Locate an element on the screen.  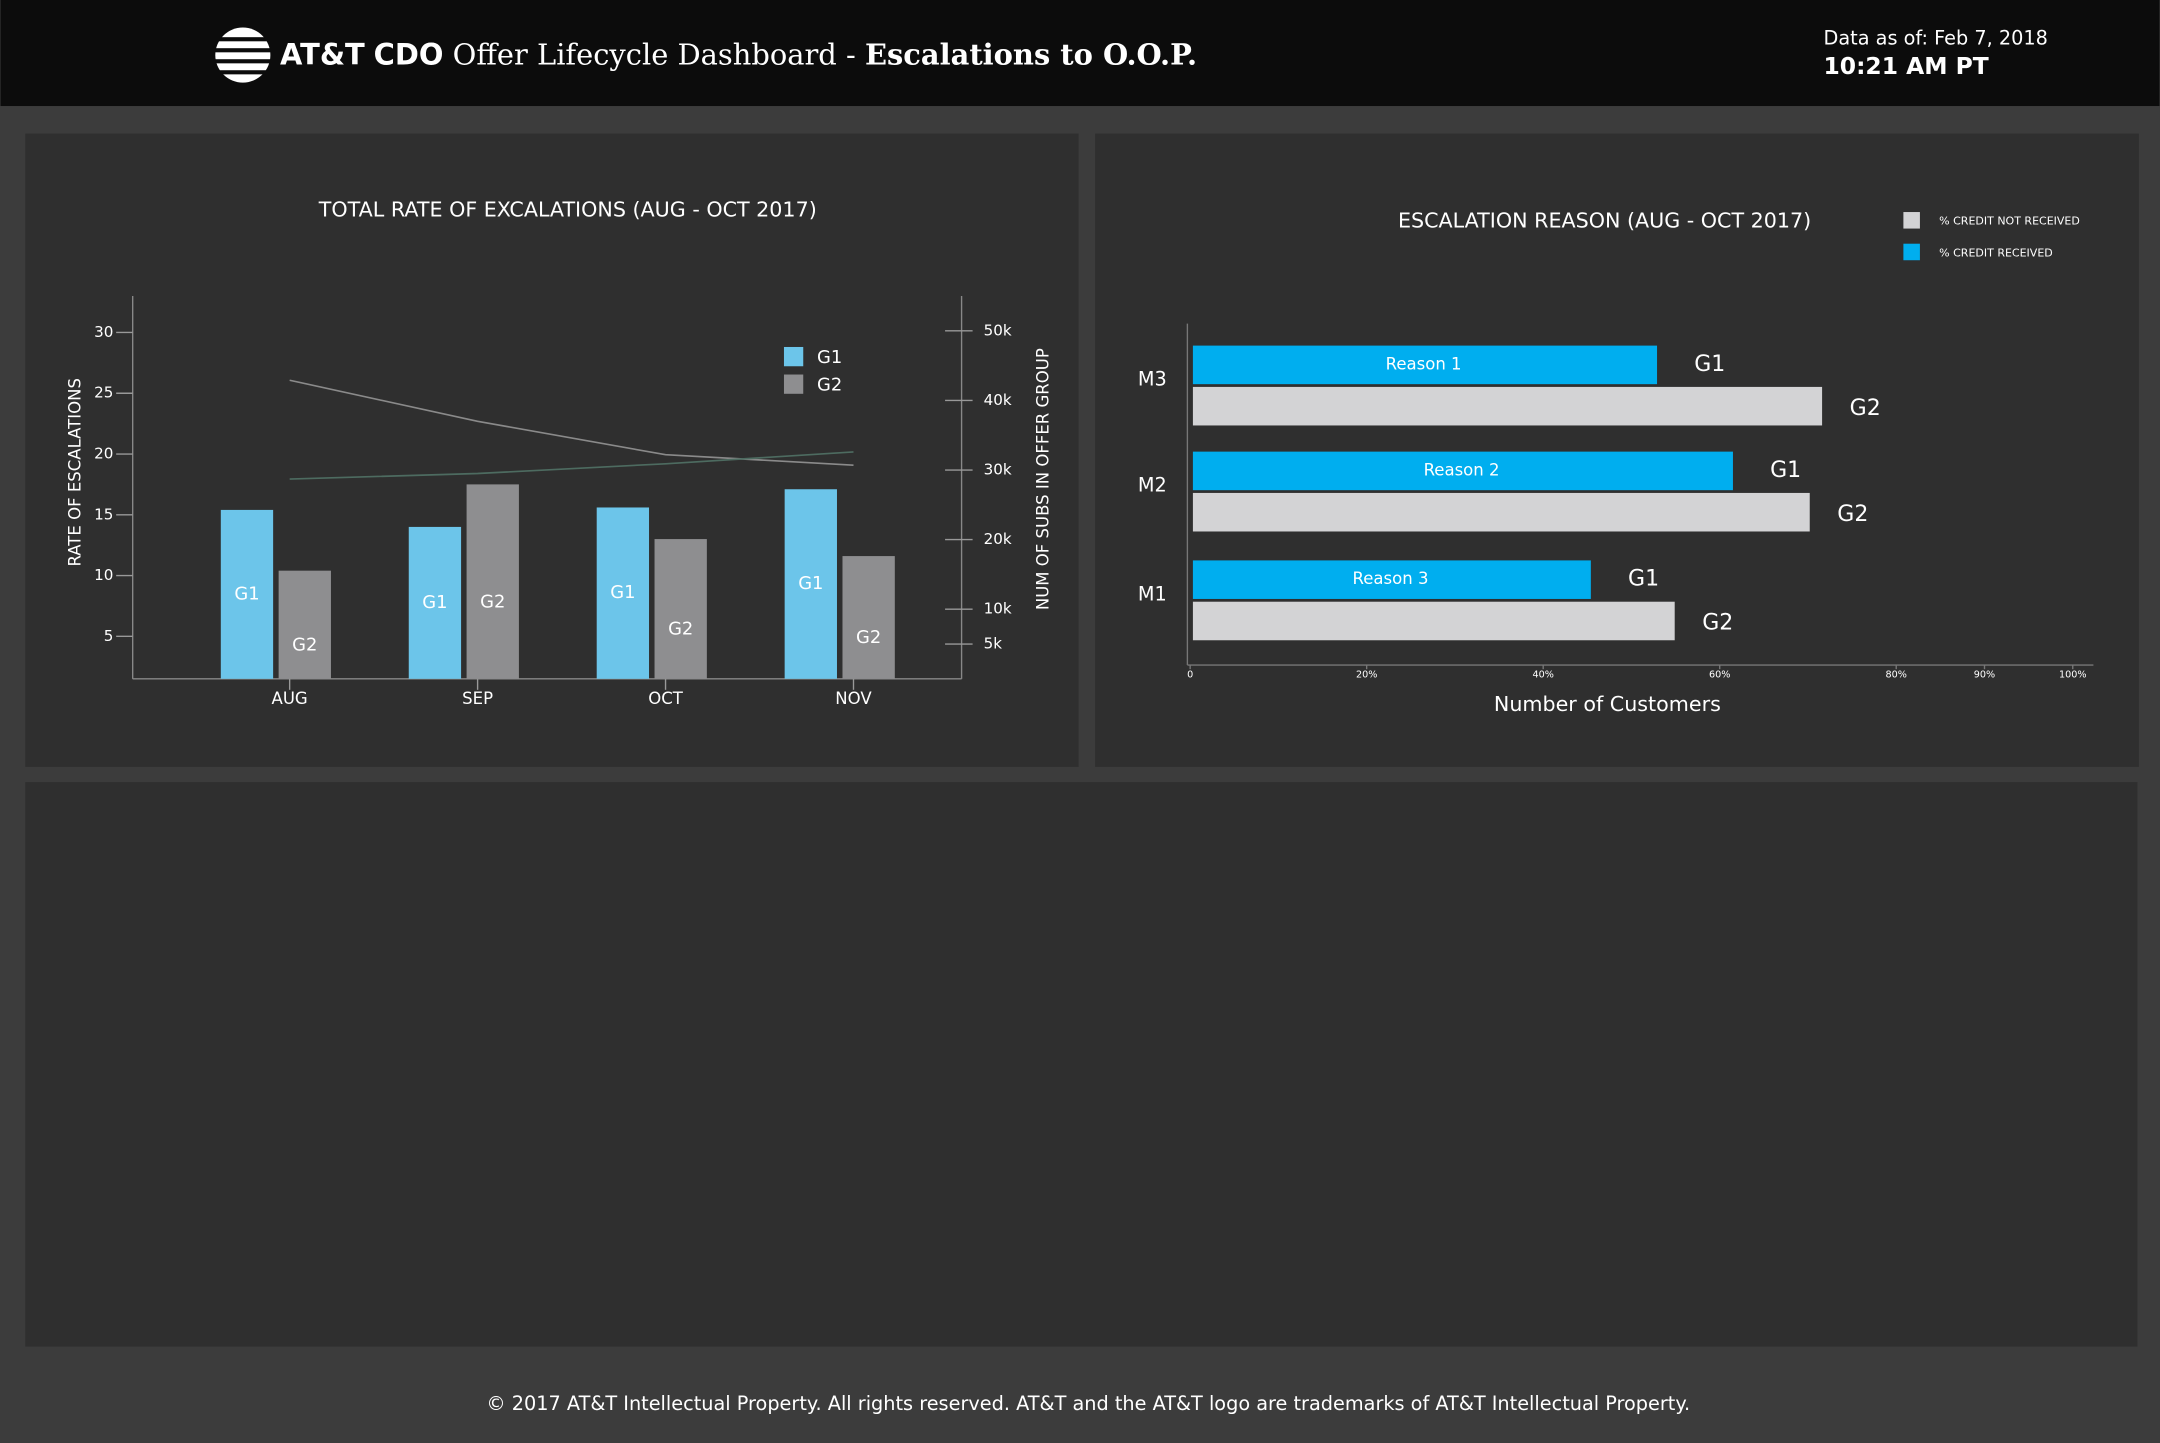
x-tick-label: 40% is located at coordinates (1542, 675).